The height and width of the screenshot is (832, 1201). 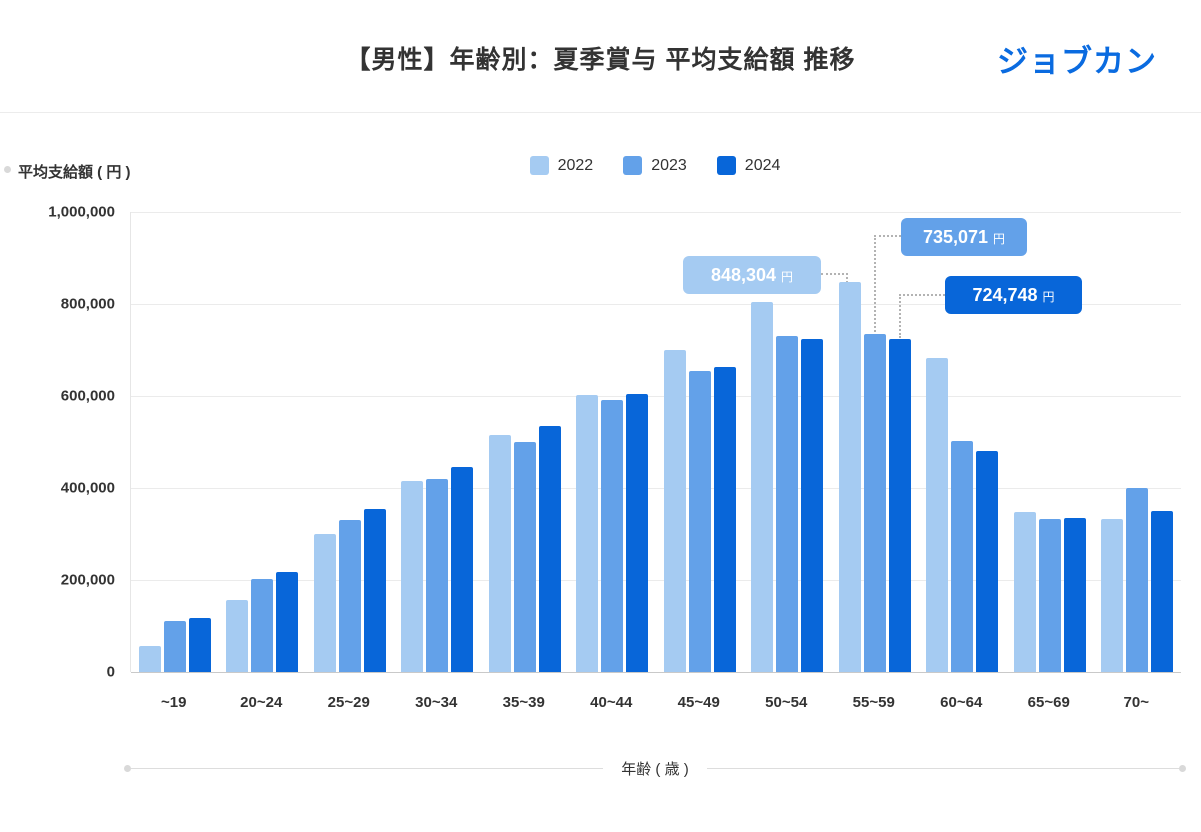 What do you see at coordinates (462, 569) in the screenshot?
I see `bar-2024-30~34` at bounding box center [462, 569].